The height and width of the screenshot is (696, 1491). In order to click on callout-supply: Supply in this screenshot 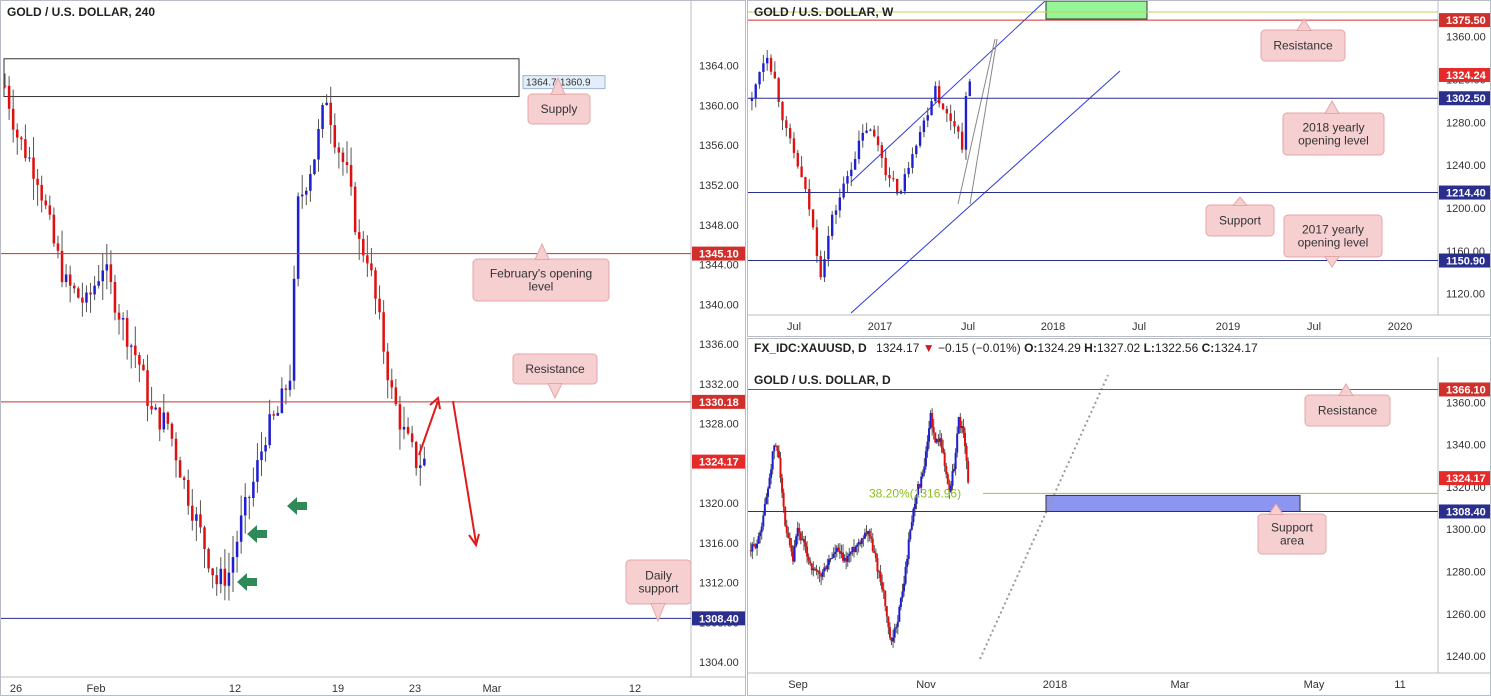, I will do `click(559, 100)`.